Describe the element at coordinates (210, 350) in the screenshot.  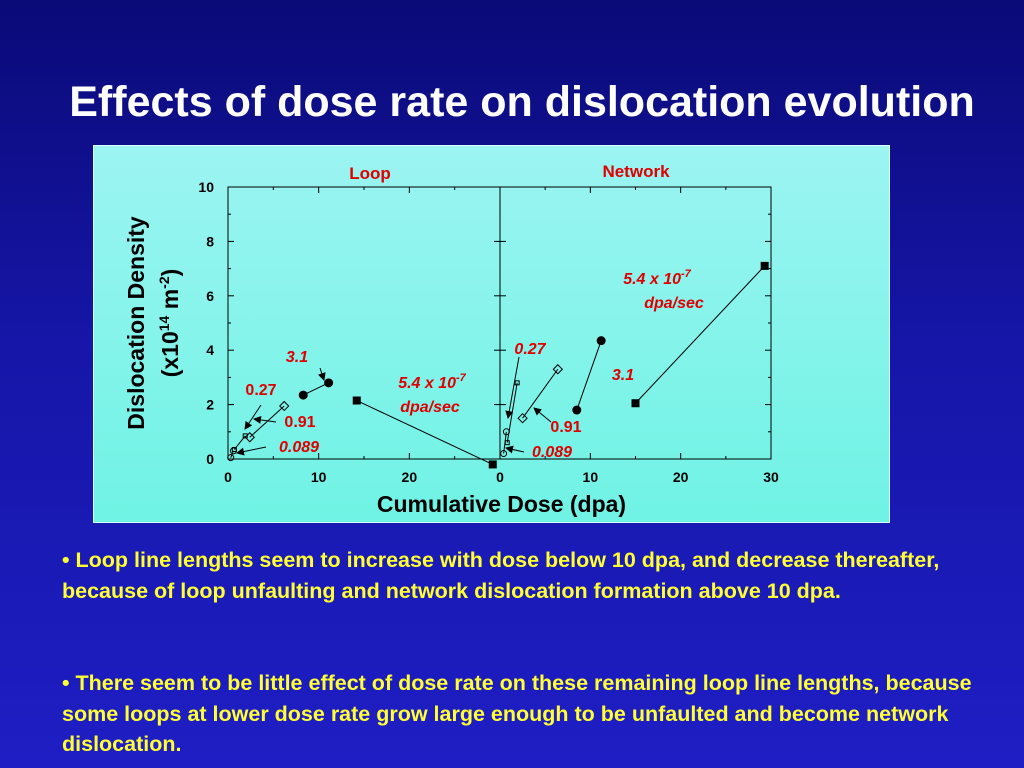
I see `y-tick-label: 4` at that location.